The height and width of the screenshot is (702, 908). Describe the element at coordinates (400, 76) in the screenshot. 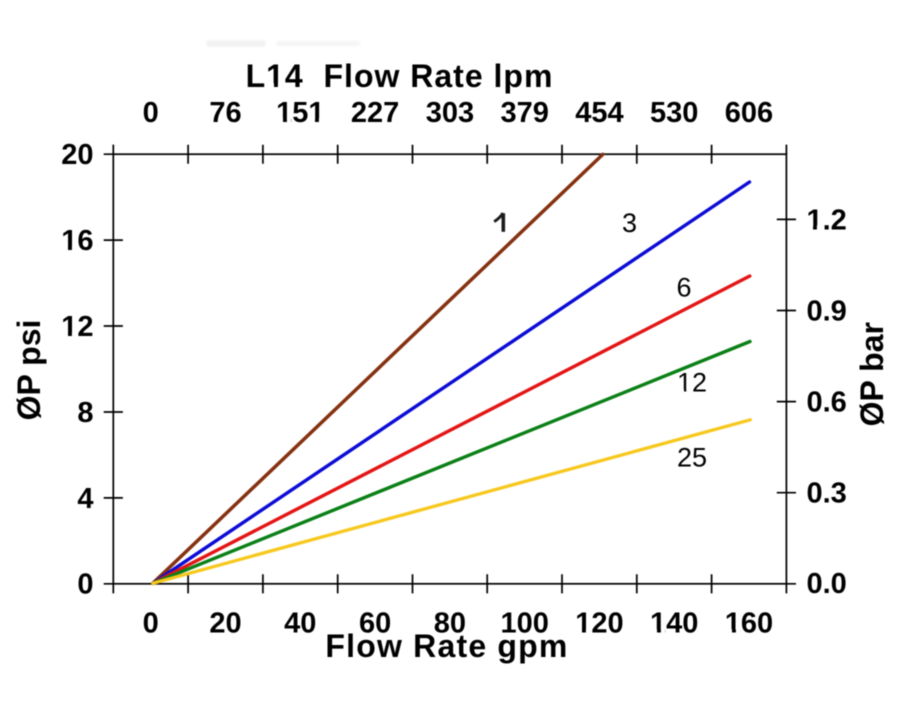

I see `svg-text: L14 Flow Rate lpm` at that location.